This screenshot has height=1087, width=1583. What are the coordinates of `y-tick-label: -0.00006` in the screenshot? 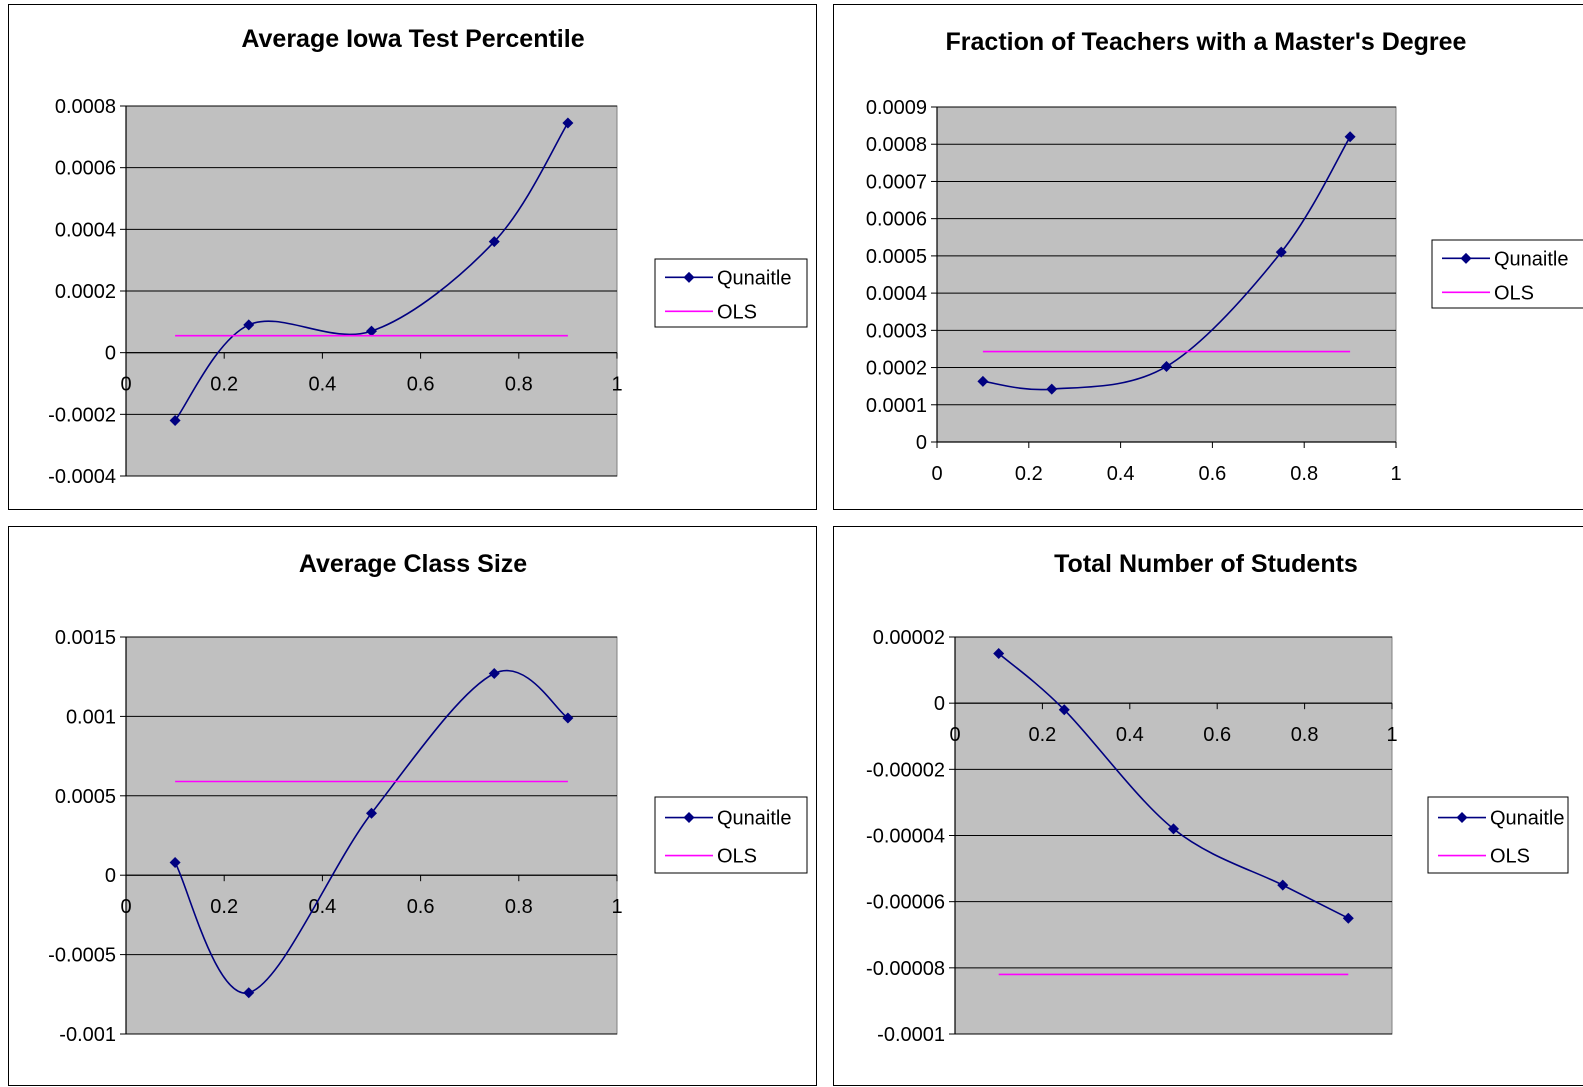 It's located at (905, 903).